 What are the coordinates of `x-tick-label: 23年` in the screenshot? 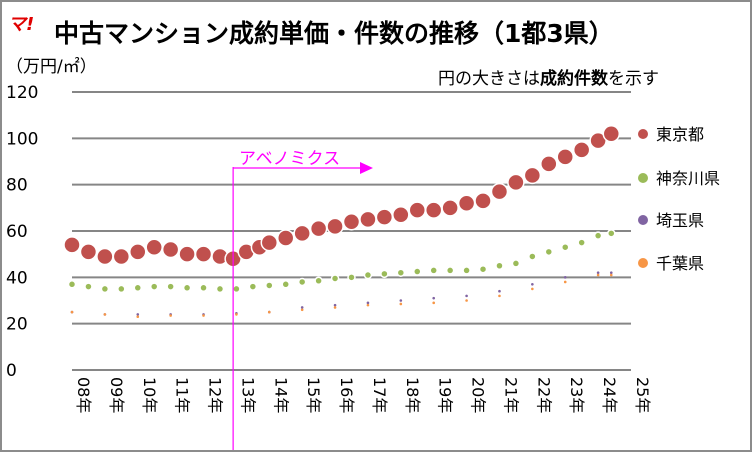 It's located at (576, 395).